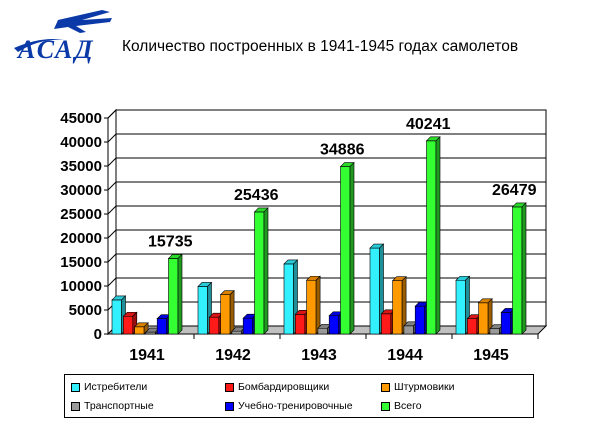 This screenshot has width=596, height=437. I want to click on legend-item: Транспортные, so click(112, 406).